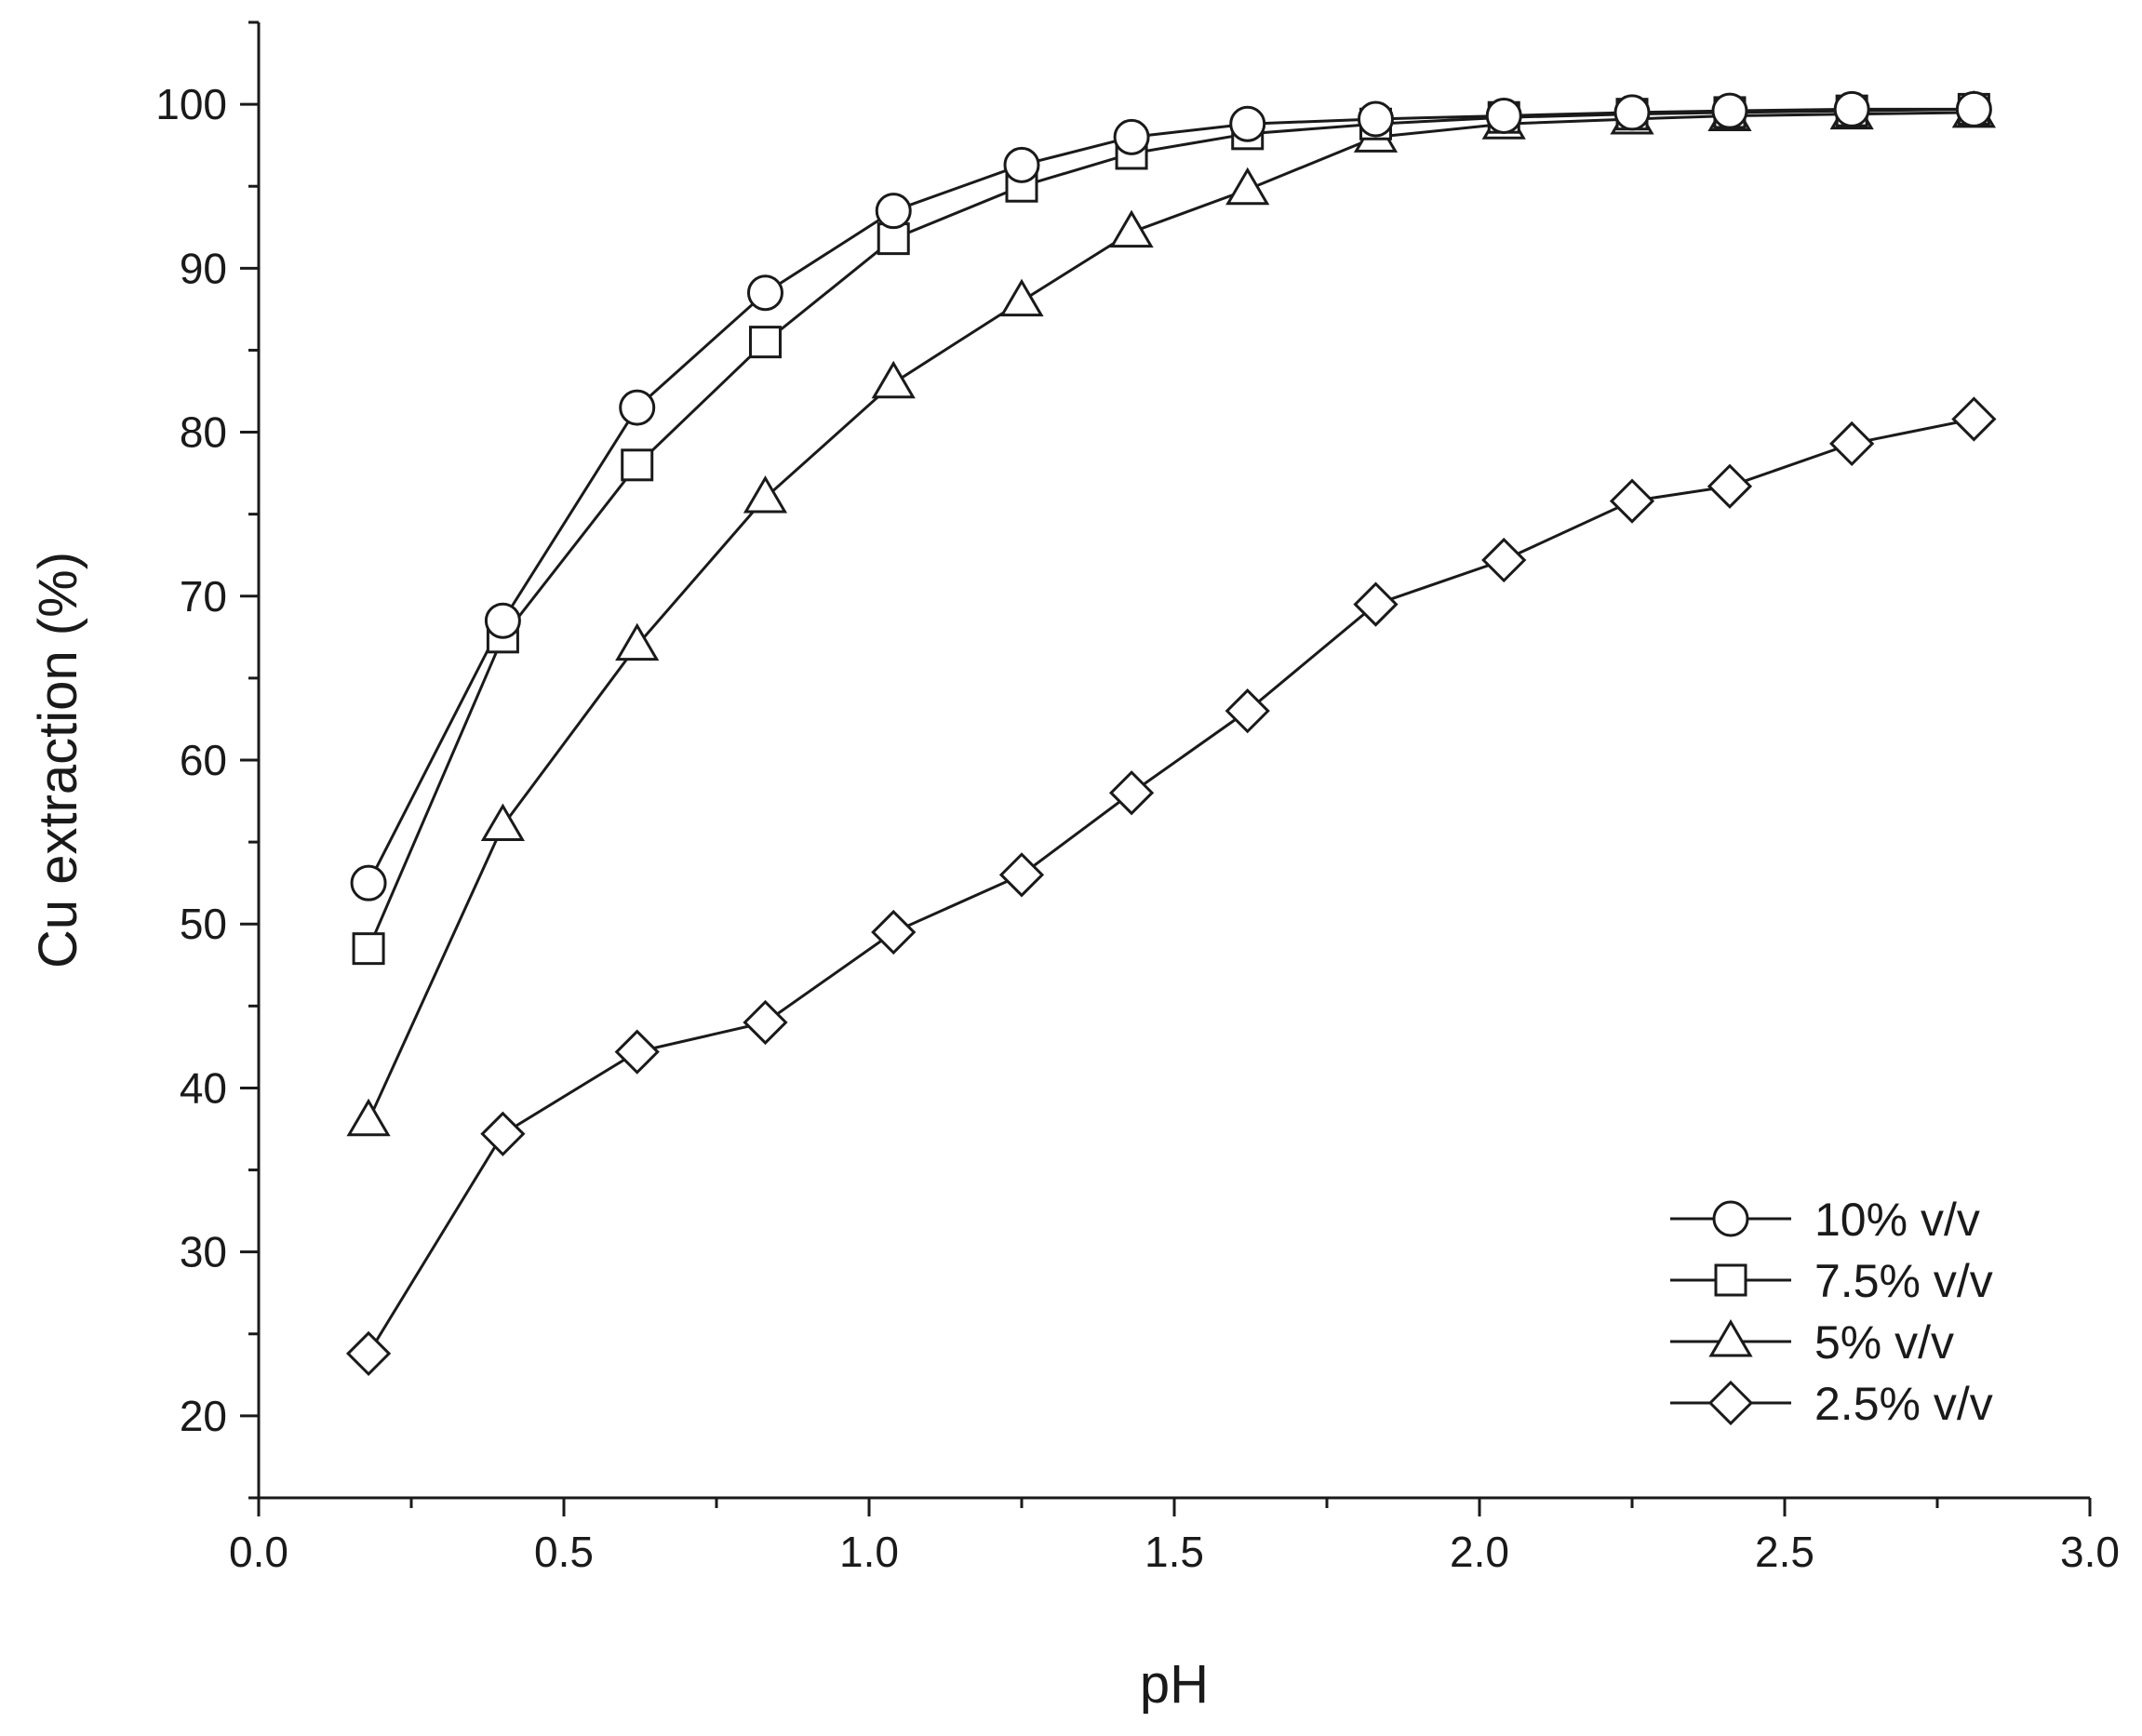 This screenshot has height=1736, width=2142. I want to click on legend-label-7-5-v-v: 7.5% v/v, so click(1903, 1281).